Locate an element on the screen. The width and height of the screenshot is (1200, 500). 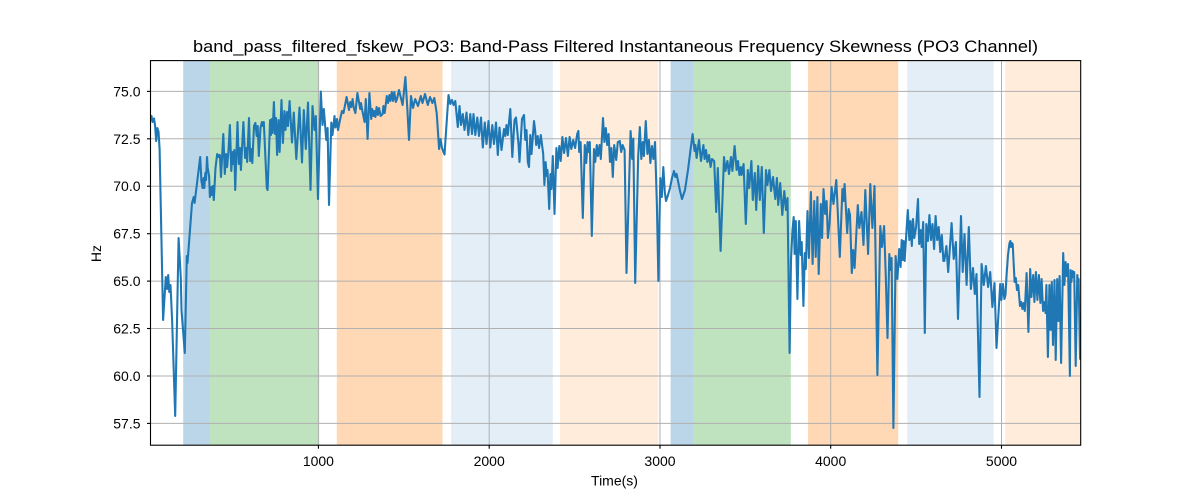
svg-text: 67.5 is located at coordinates (126, 234).